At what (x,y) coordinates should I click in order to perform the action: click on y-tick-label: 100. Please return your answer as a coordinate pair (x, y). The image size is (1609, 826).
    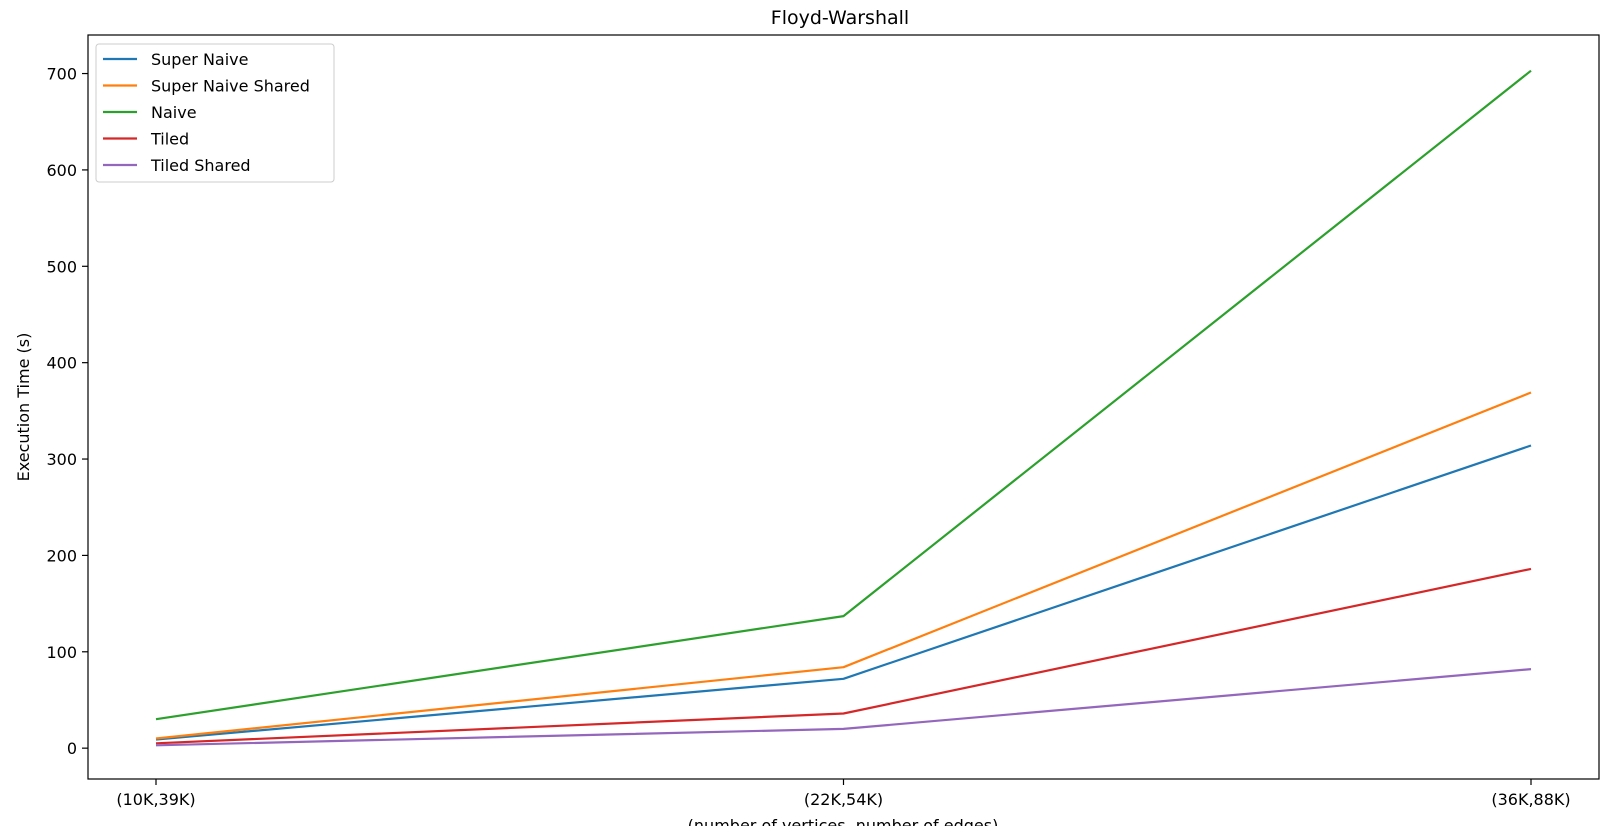
    Looking at the image, I should click on (61, 652).